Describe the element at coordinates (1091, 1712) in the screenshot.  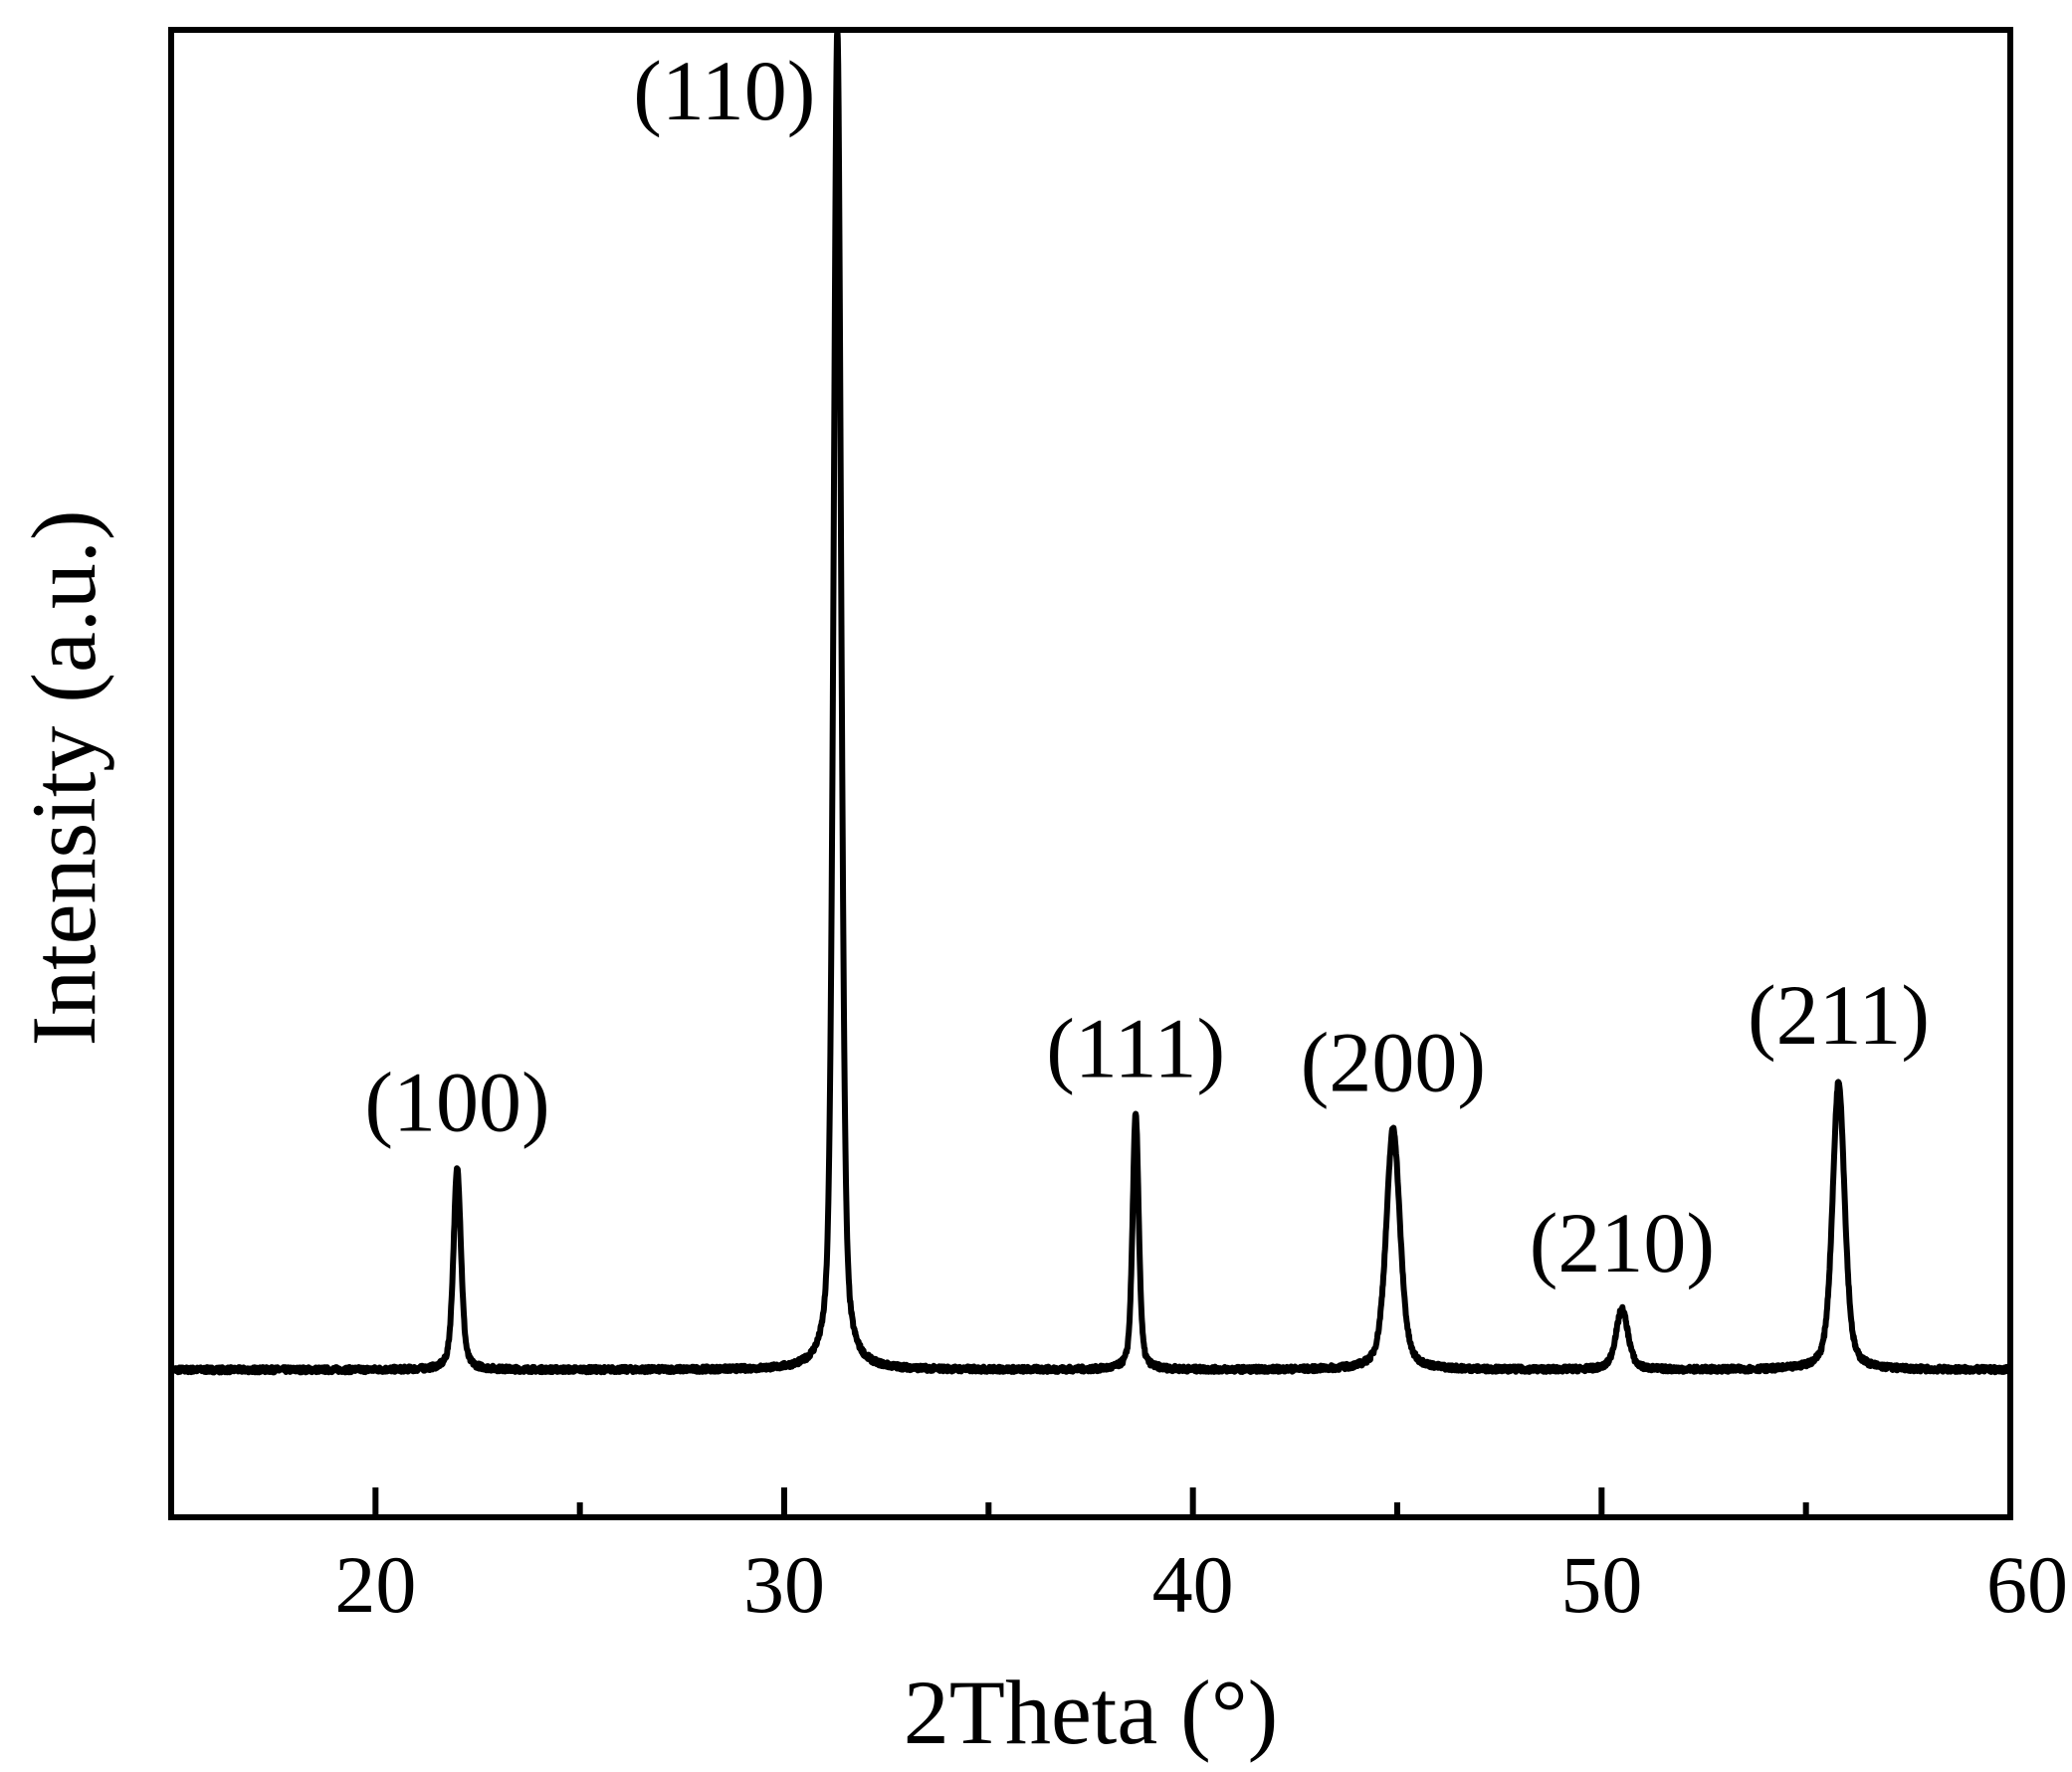
I see `x-axis-label: 2Theta (°)` at that location.